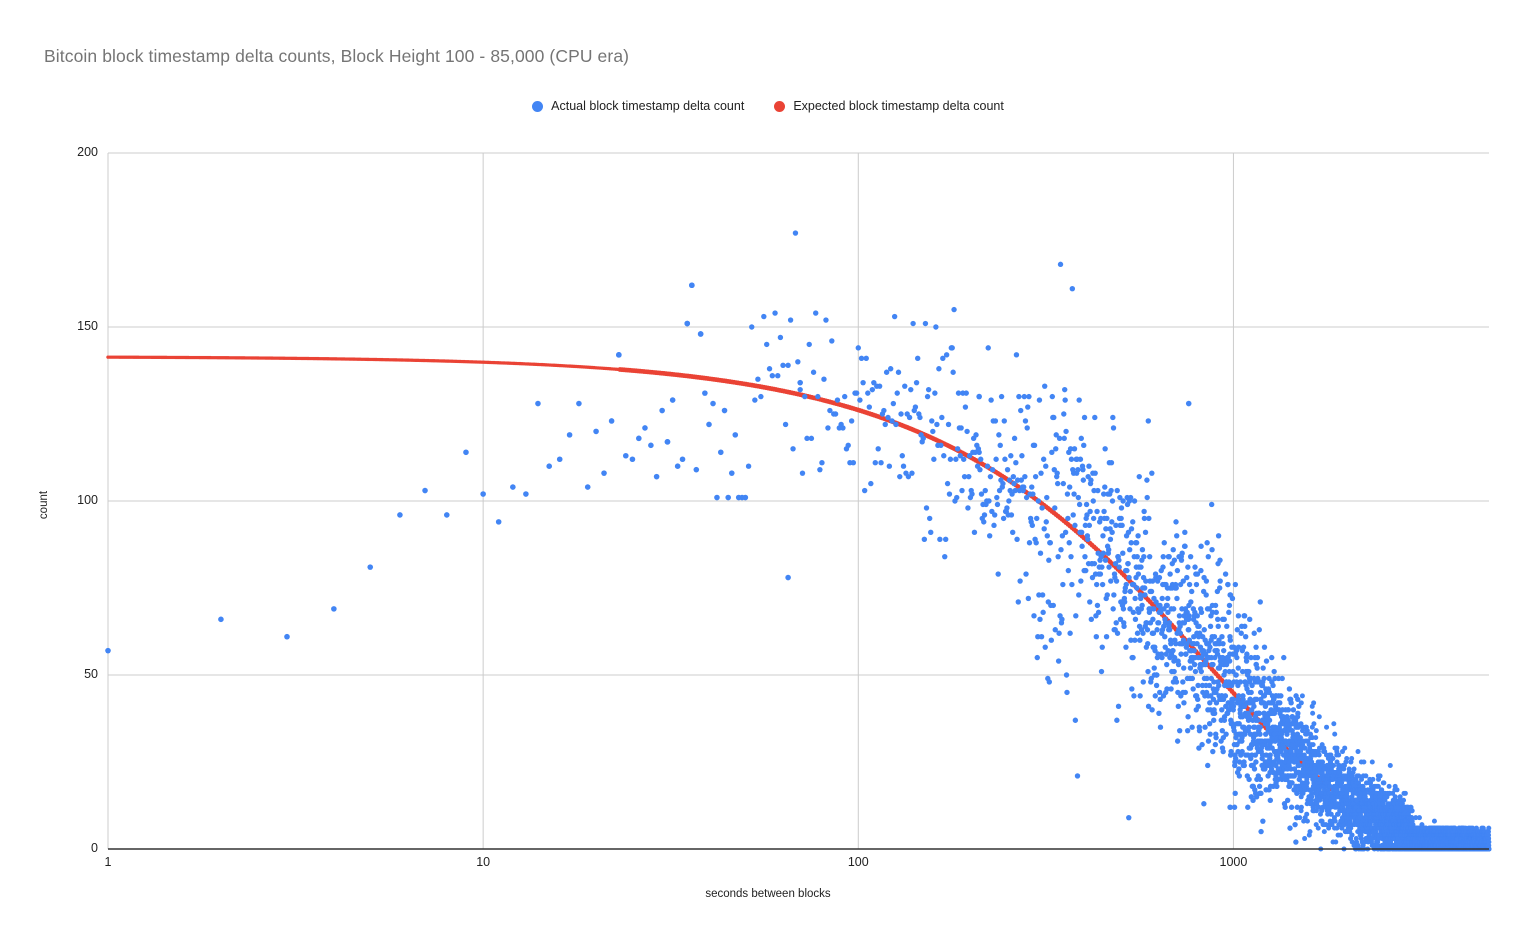 This screenshot has width=1536, height=951. I want to click on legend-item-actual: Actual block timestamp delta count, so click(638, 106).